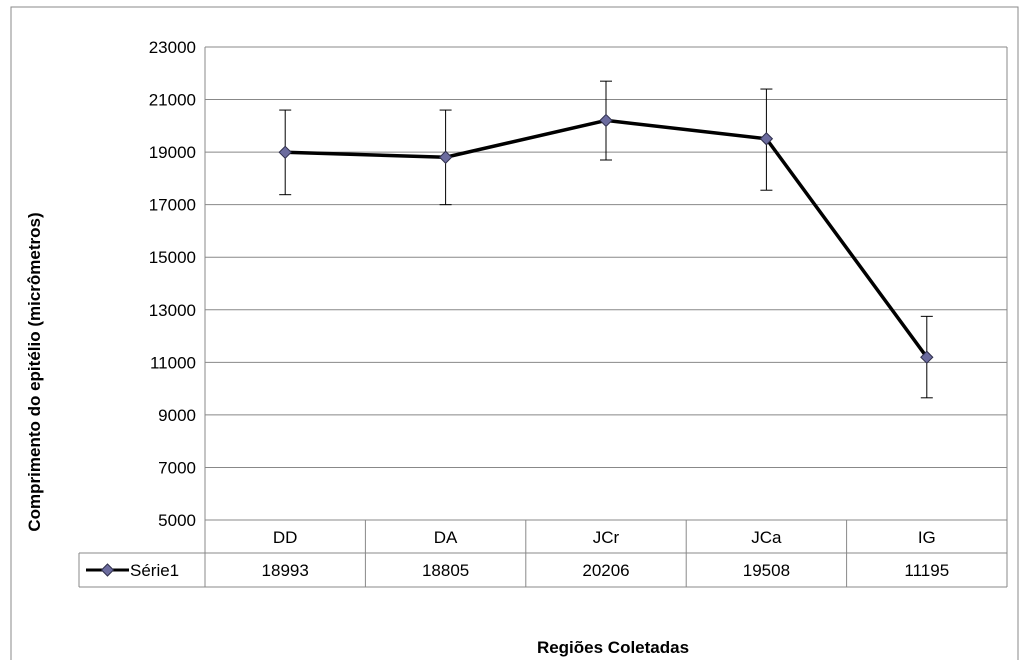  Describe the element at coordinates (766, 570) in the screenshot. I see `data-table-value: 19508` at that location.